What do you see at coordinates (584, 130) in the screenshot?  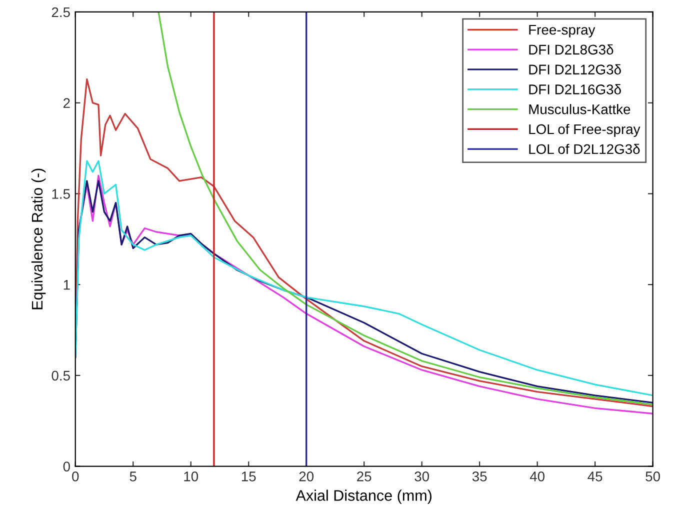 I see `legend-label: LOL of Free-spray` at bounding box center [584, 130].